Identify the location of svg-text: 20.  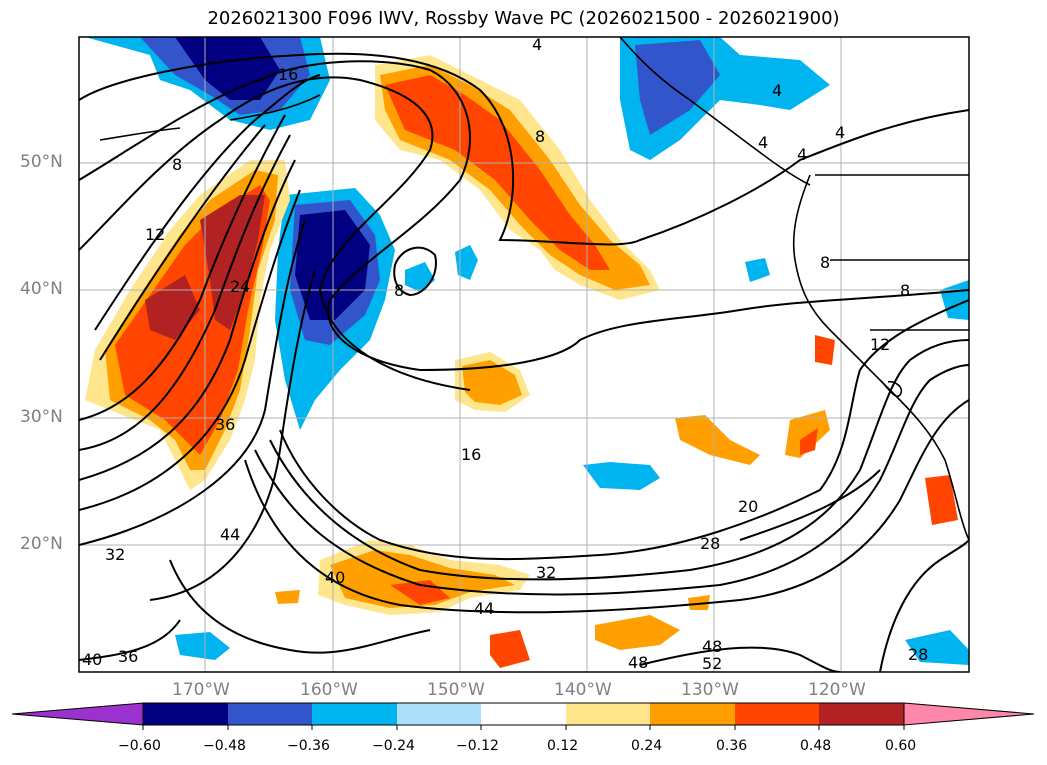
(748, 506).